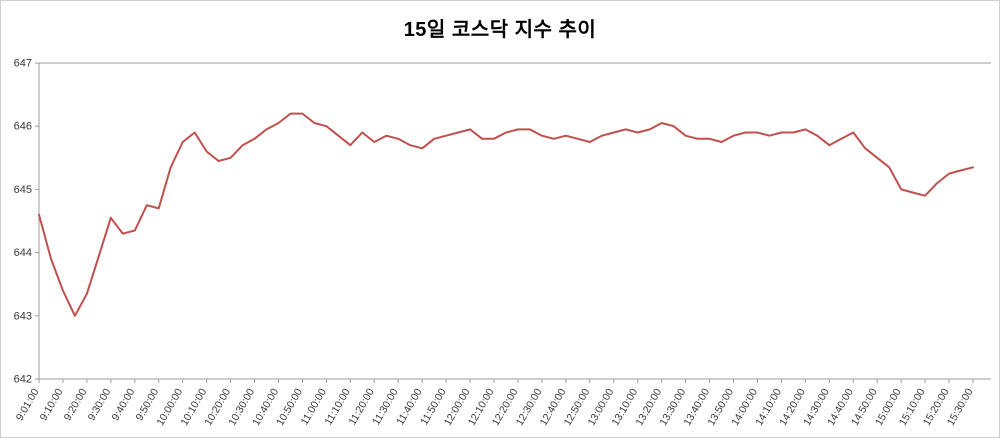 The width and height of the screenshot is (1000, 438). I want to click on y-axis-label: 647, so click(23, 64).